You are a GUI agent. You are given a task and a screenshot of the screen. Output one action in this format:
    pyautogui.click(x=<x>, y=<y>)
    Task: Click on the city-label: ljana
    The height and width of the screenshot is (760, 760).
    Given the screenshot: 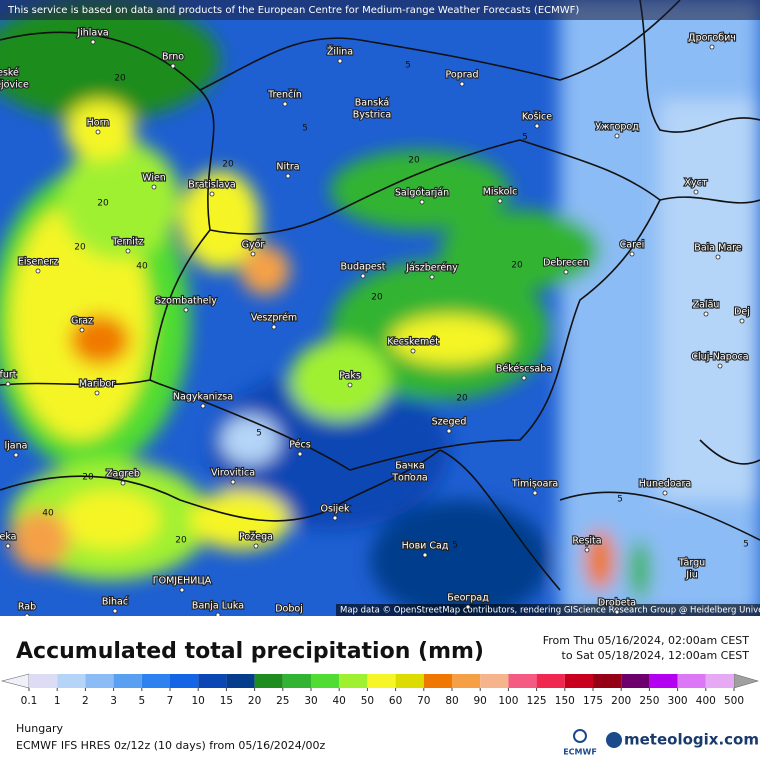 What is the action you would take?
    pyautogui.click(x=16, y=446)
    